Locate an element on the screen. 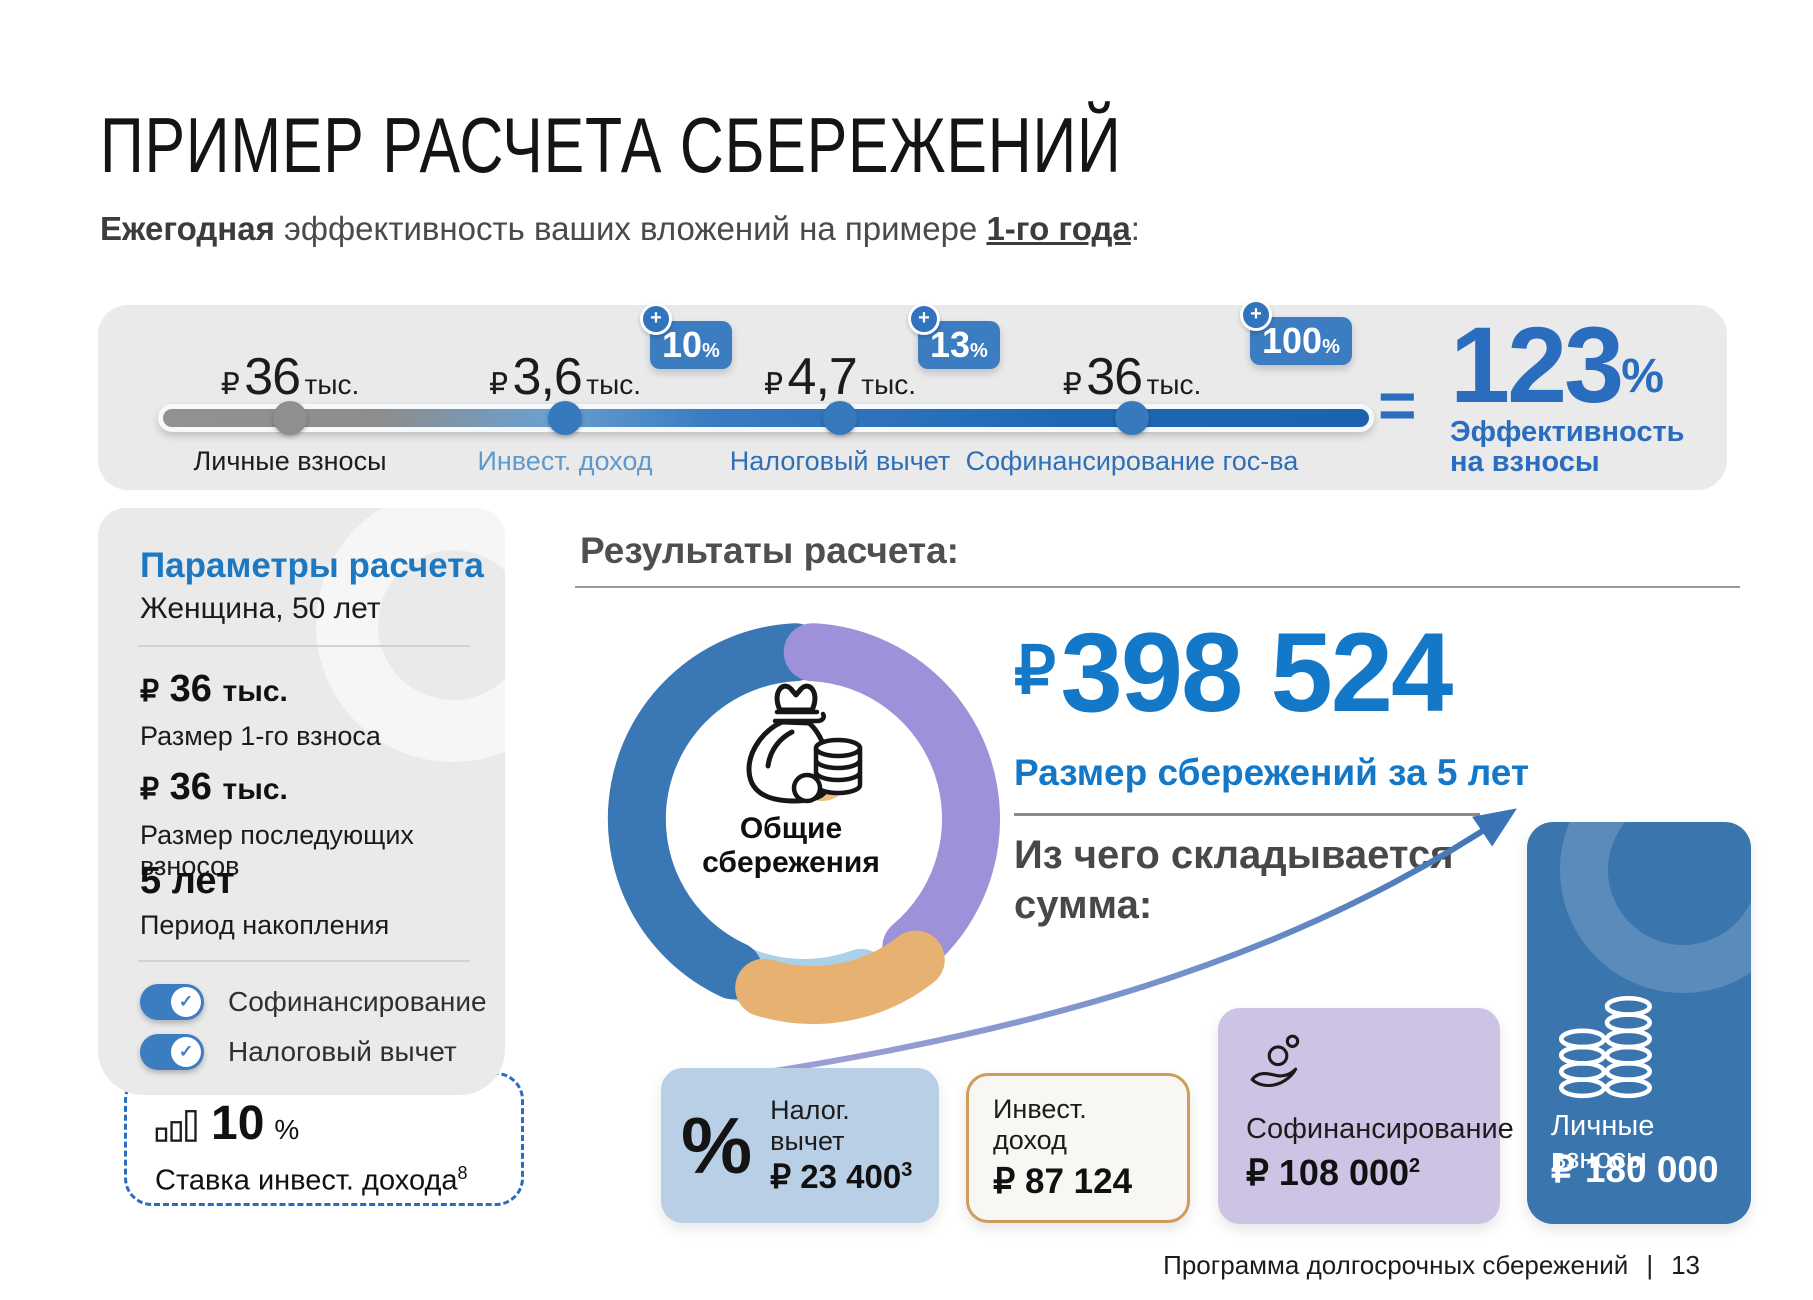  percent-icon: % is located at coordinates (717, 1145).